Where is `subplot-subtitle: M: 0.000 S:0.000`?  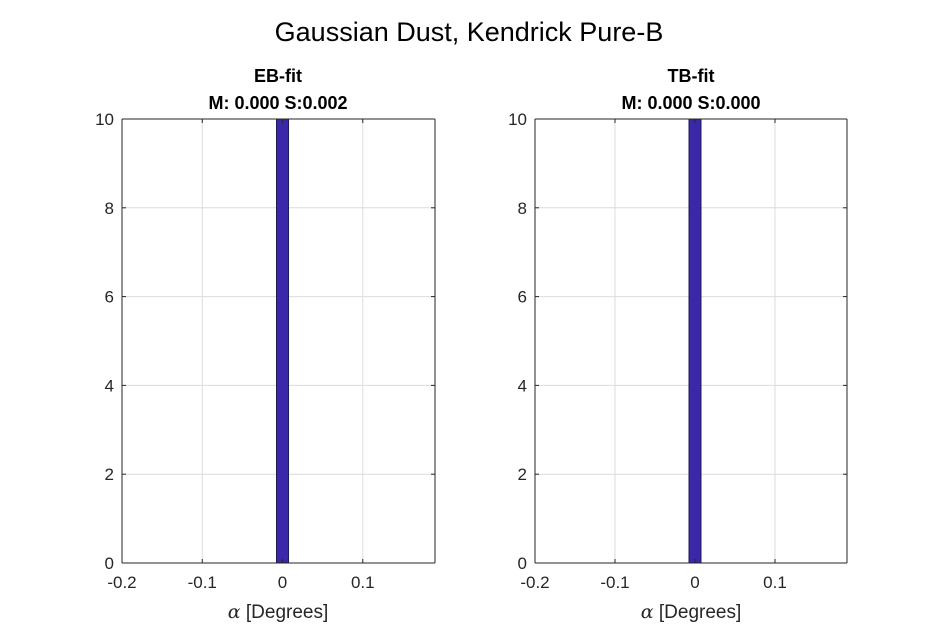 subplot-subtitle: M: 0.000 S:0.000 is located at coordinates (690, 103).